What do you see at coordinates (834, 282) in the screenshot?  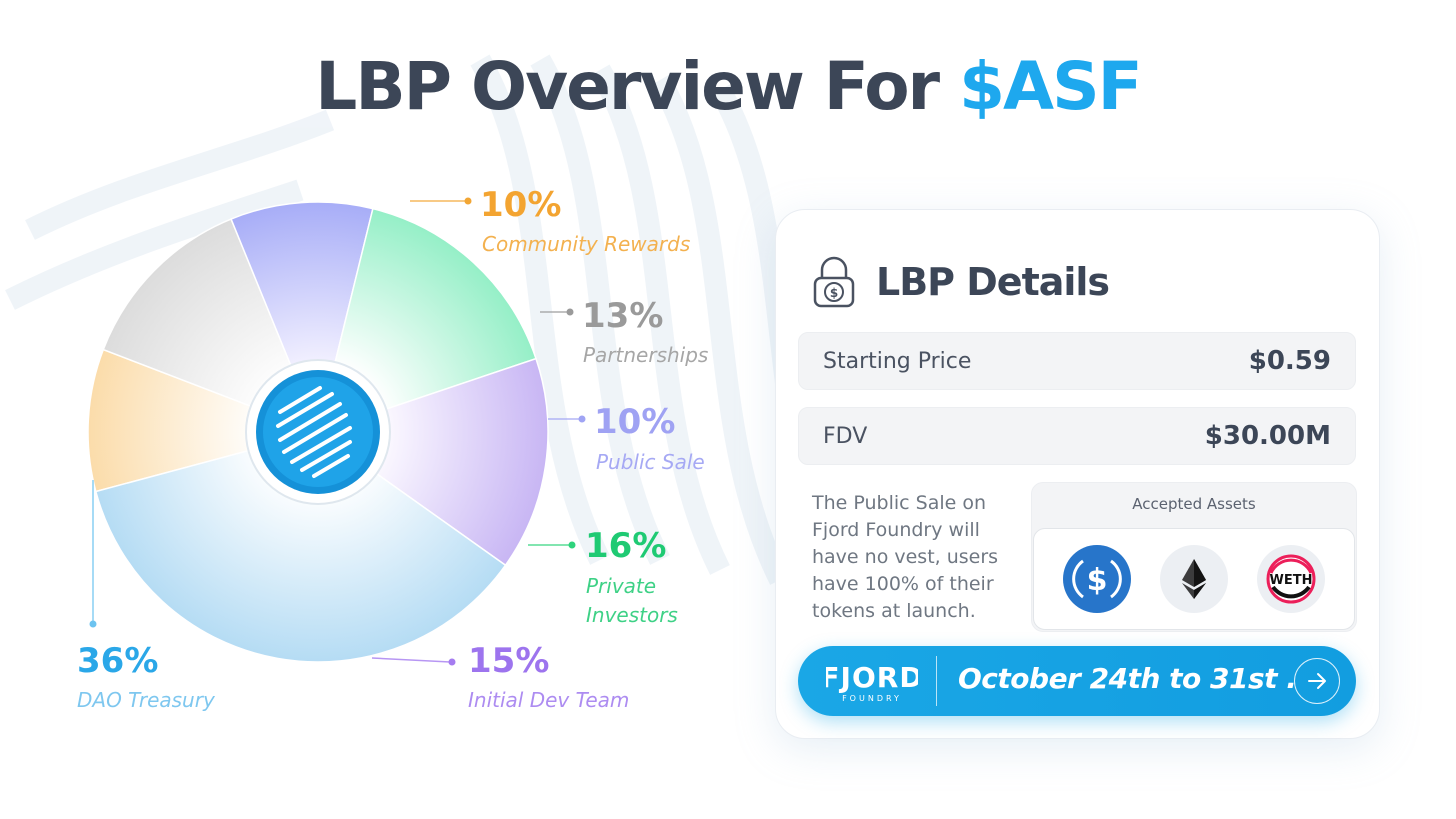 I see `lock-dollar-icon: $` at bounding box center [834, 282].